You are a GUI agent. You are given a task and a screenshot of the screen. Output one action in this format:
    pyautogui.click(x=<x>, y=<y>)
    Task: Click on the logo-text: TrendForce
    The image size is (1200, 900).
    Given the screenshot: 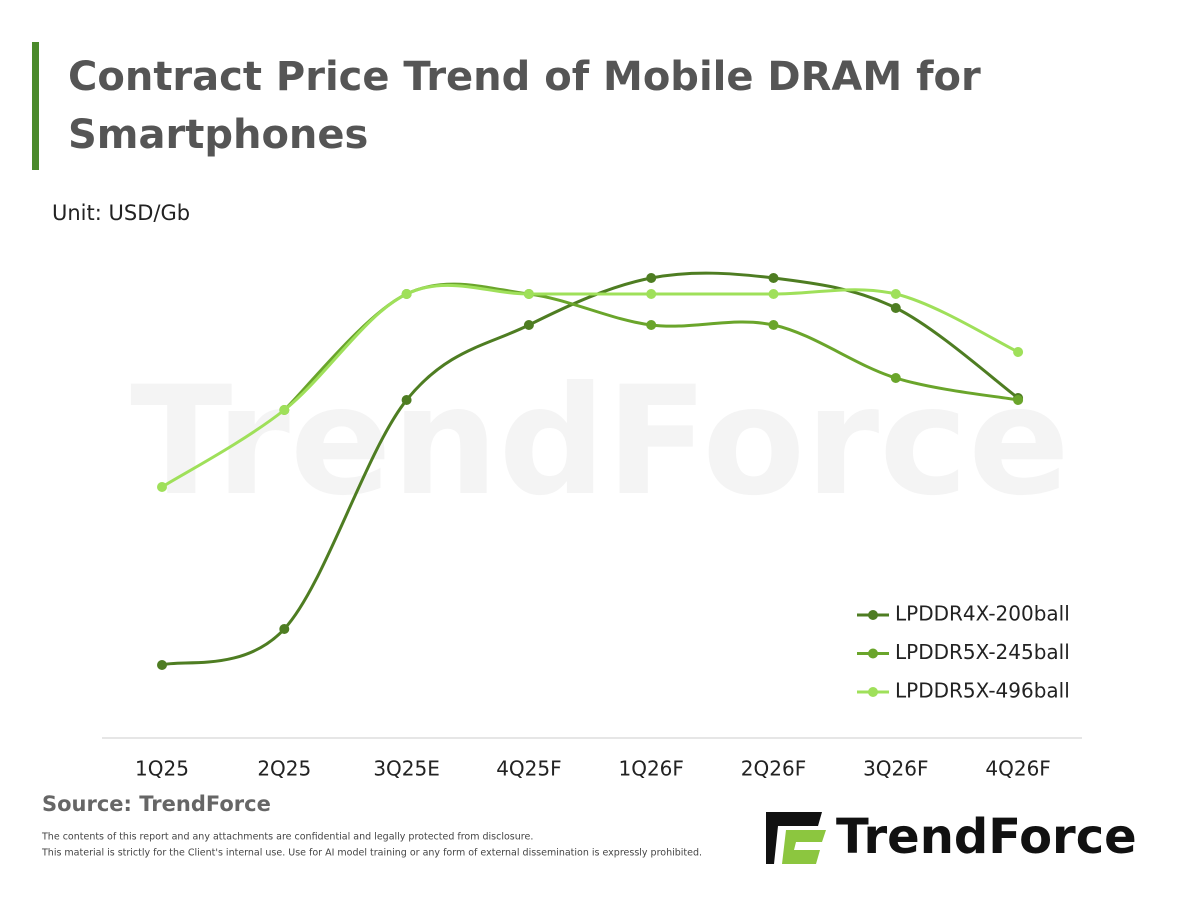 What is the action you would take?
    pyautogui.click(x=986, y=837)
    